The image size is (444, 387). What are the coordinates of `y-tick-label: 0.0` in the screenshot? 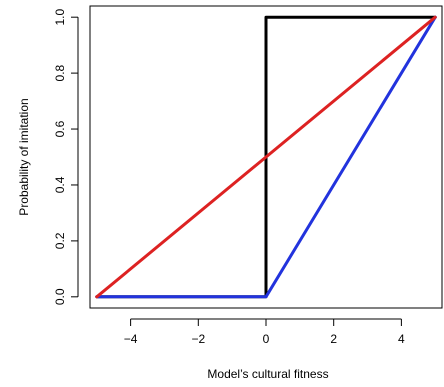 It's located at (60, 296).